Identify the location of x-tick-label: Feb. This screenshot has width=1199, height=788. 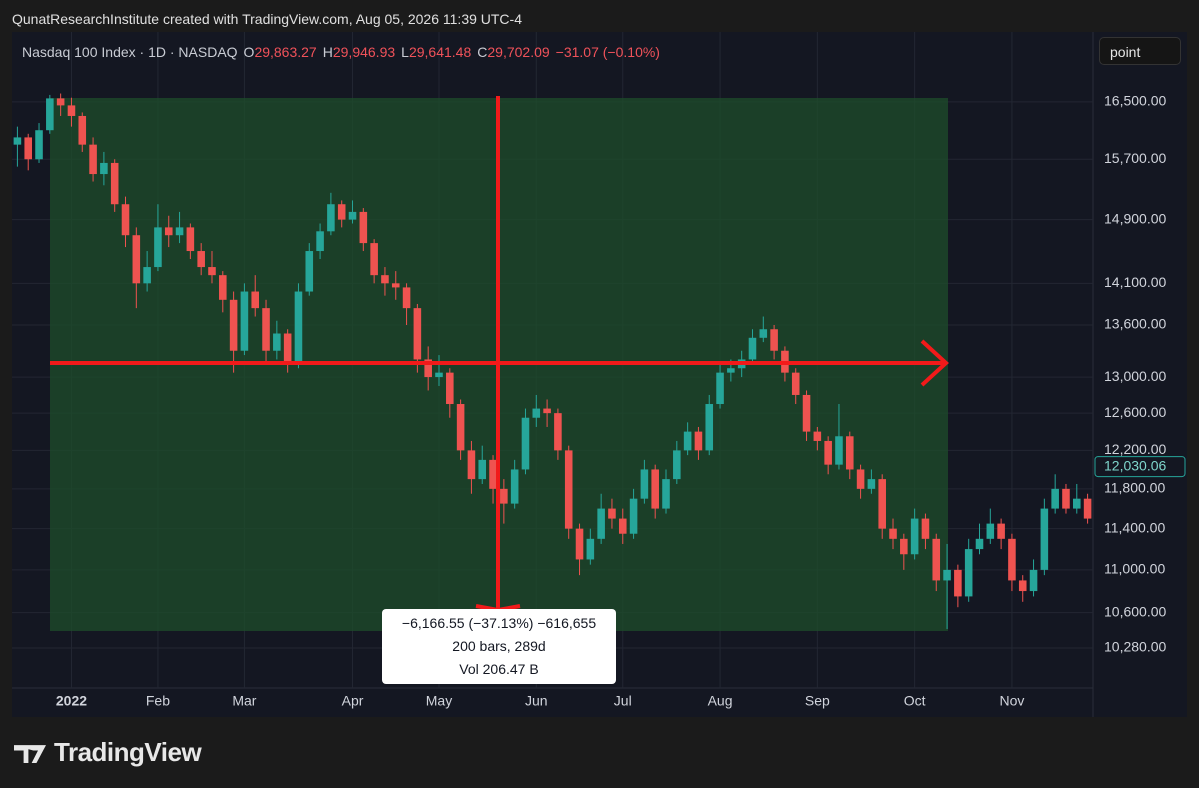
(158, 701).